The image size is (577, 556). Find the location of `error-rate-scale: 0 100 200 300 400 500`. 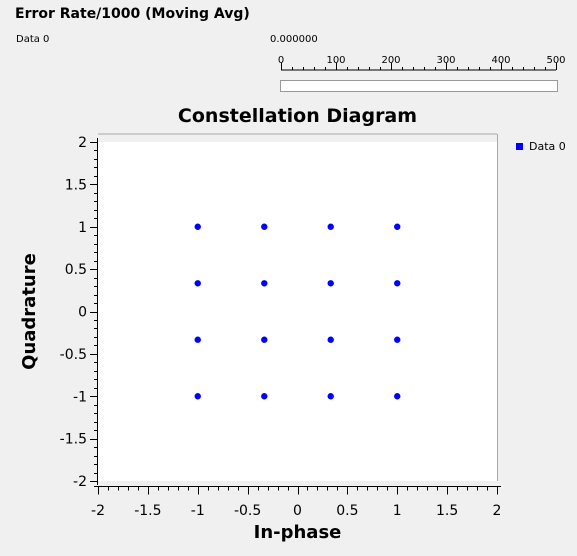

error-rate-scale: 0 100 200 300 400 500 is located at coordinates (422, 63).